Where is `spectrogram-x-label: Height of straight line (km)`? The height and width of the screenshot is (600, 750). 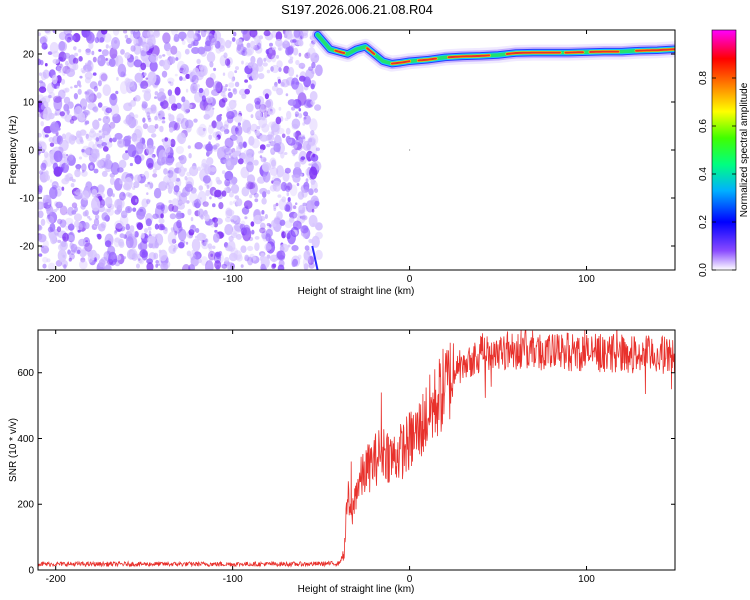
spectrogram-x-label: Height of straight line (km) is located at coordinates (356, 291).